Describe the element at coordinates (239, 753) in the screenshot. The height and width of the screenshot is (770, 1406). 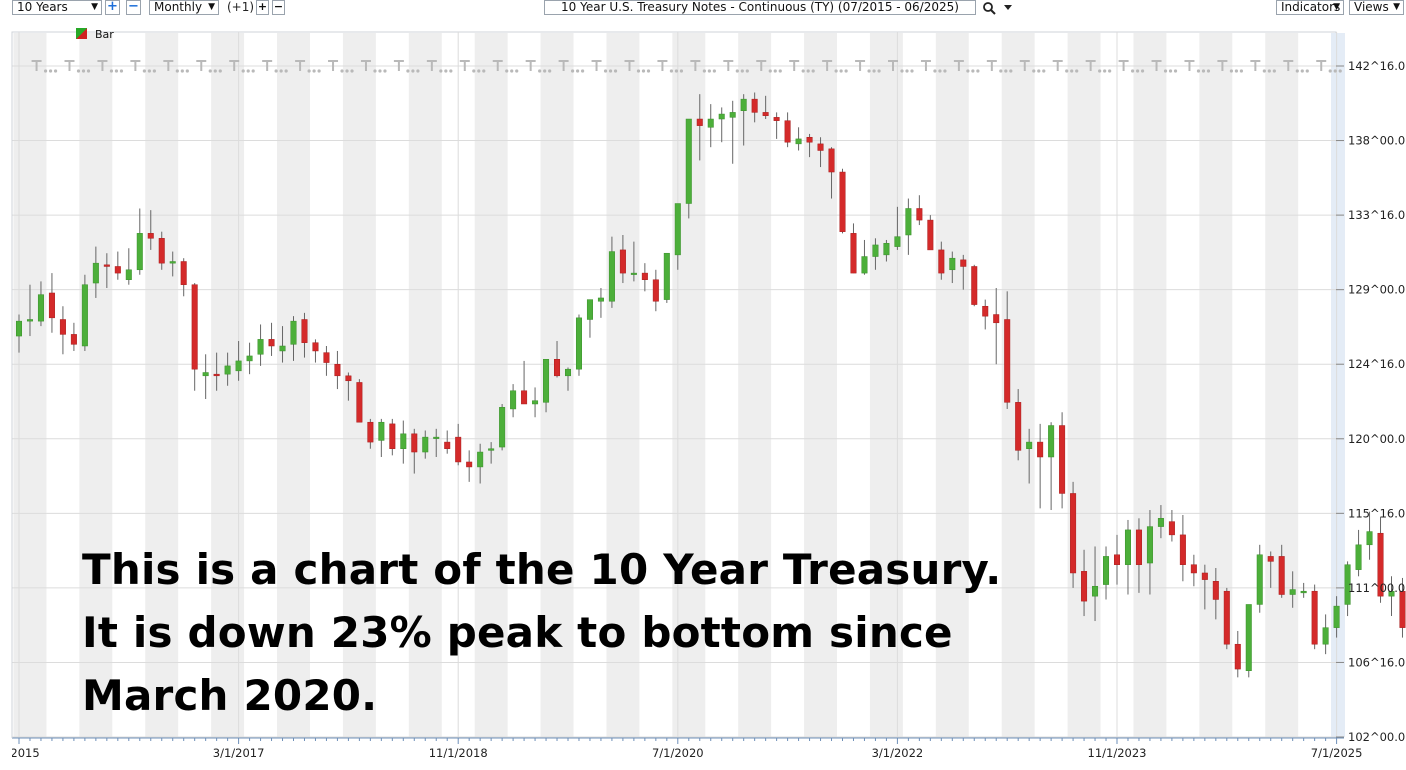
I see `x-tick-label: 3/1/2017` at that location.